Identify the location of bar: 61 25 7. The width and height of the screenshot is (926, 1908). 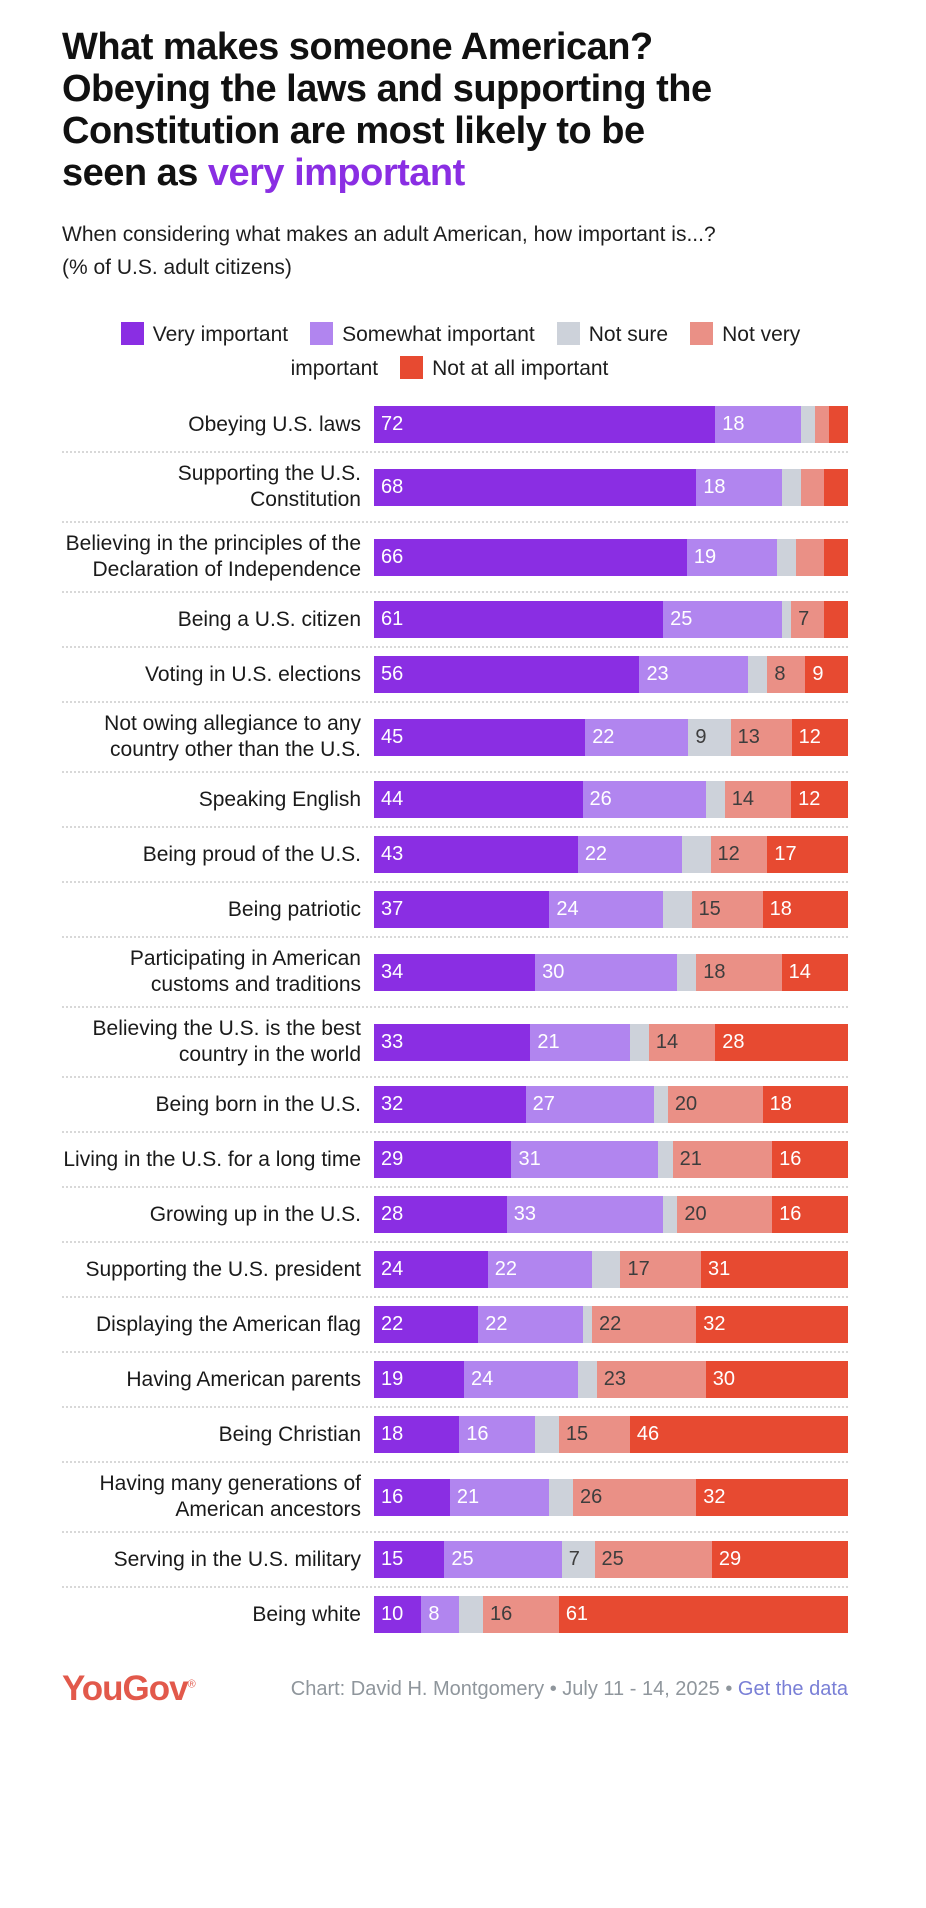
(611, 619).